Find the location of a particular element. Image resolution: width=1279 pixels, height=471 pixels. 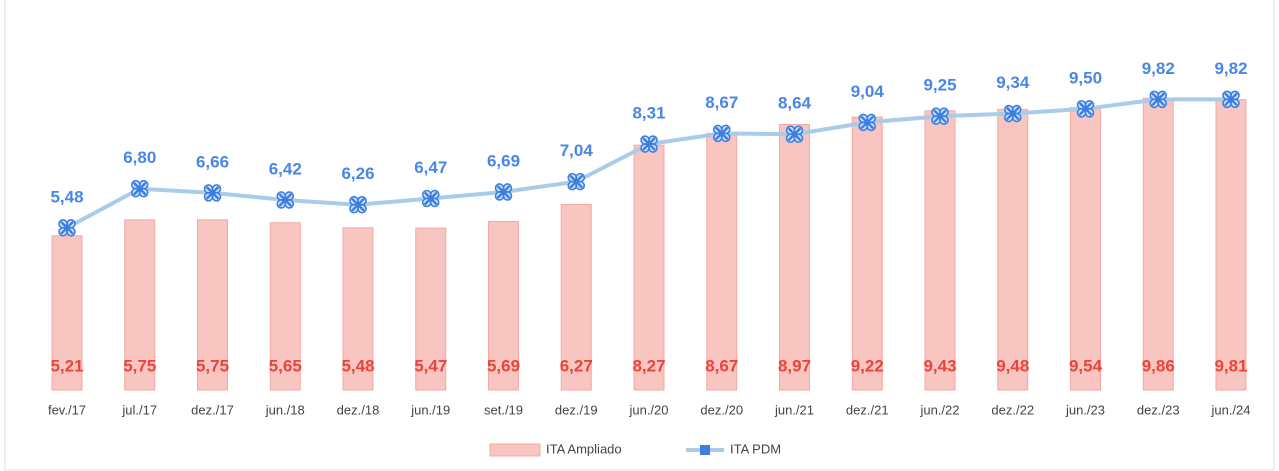

bar-value-label: 6,27 is located at coordinates (576, 365).